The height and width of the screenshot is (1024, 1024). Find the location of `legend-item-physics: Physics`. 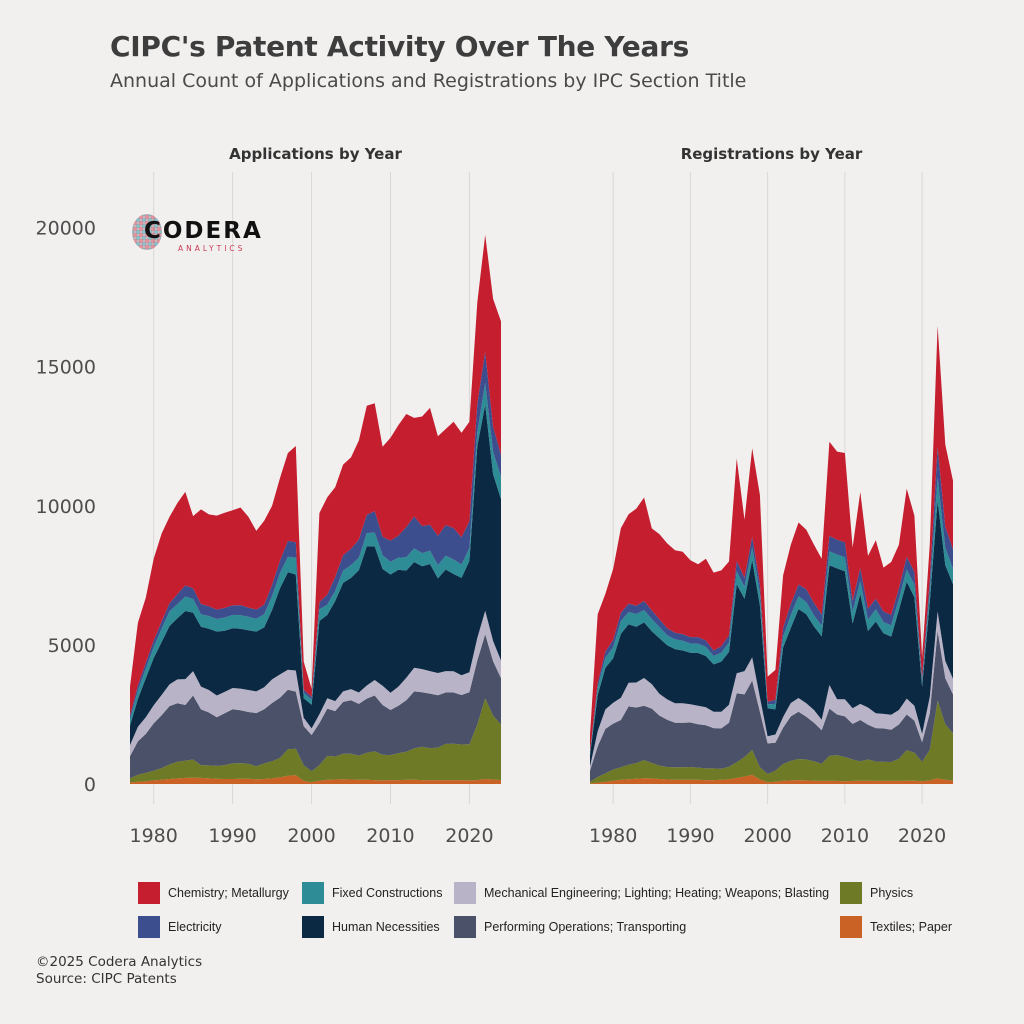

legend-item-physics: Physics is located at coordinates (876, 893).